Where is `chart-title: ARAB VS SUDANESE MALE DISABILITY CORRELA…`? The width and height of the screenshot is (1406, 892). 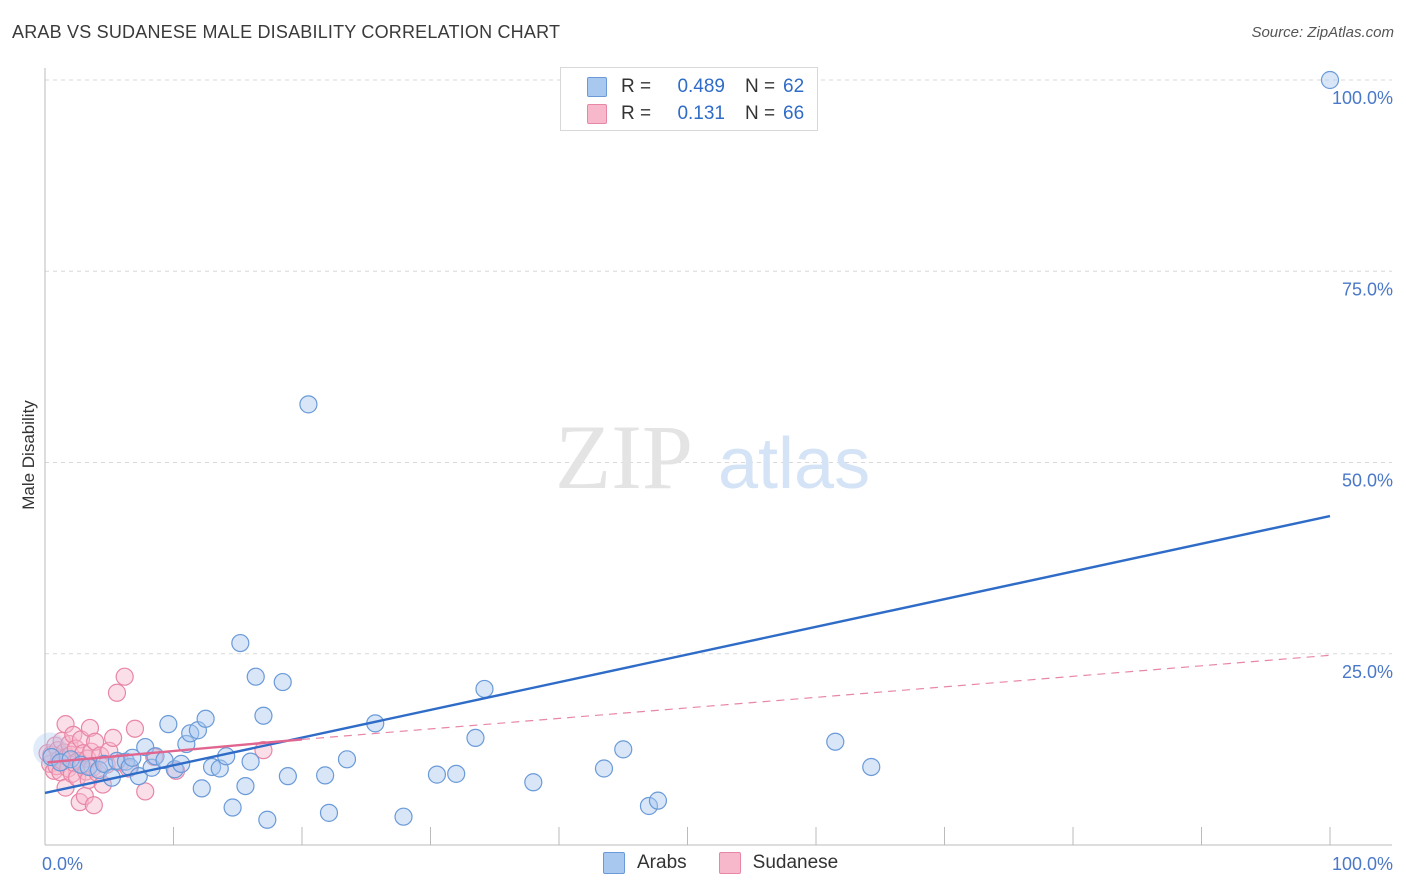 chart-title: ARAB VS SUDANESE MALE DISABILITY CORRELA… is located at coordinates (286, 32).